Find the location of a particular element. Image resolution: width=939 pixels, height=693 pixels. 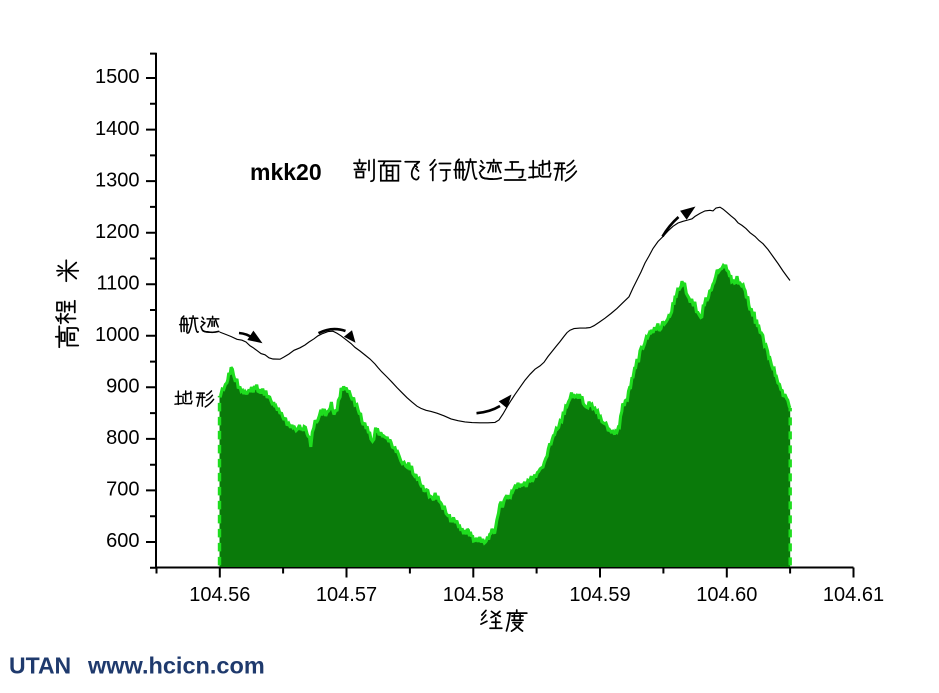

svg-text: 104.61 is located at coordinates (853, 595).